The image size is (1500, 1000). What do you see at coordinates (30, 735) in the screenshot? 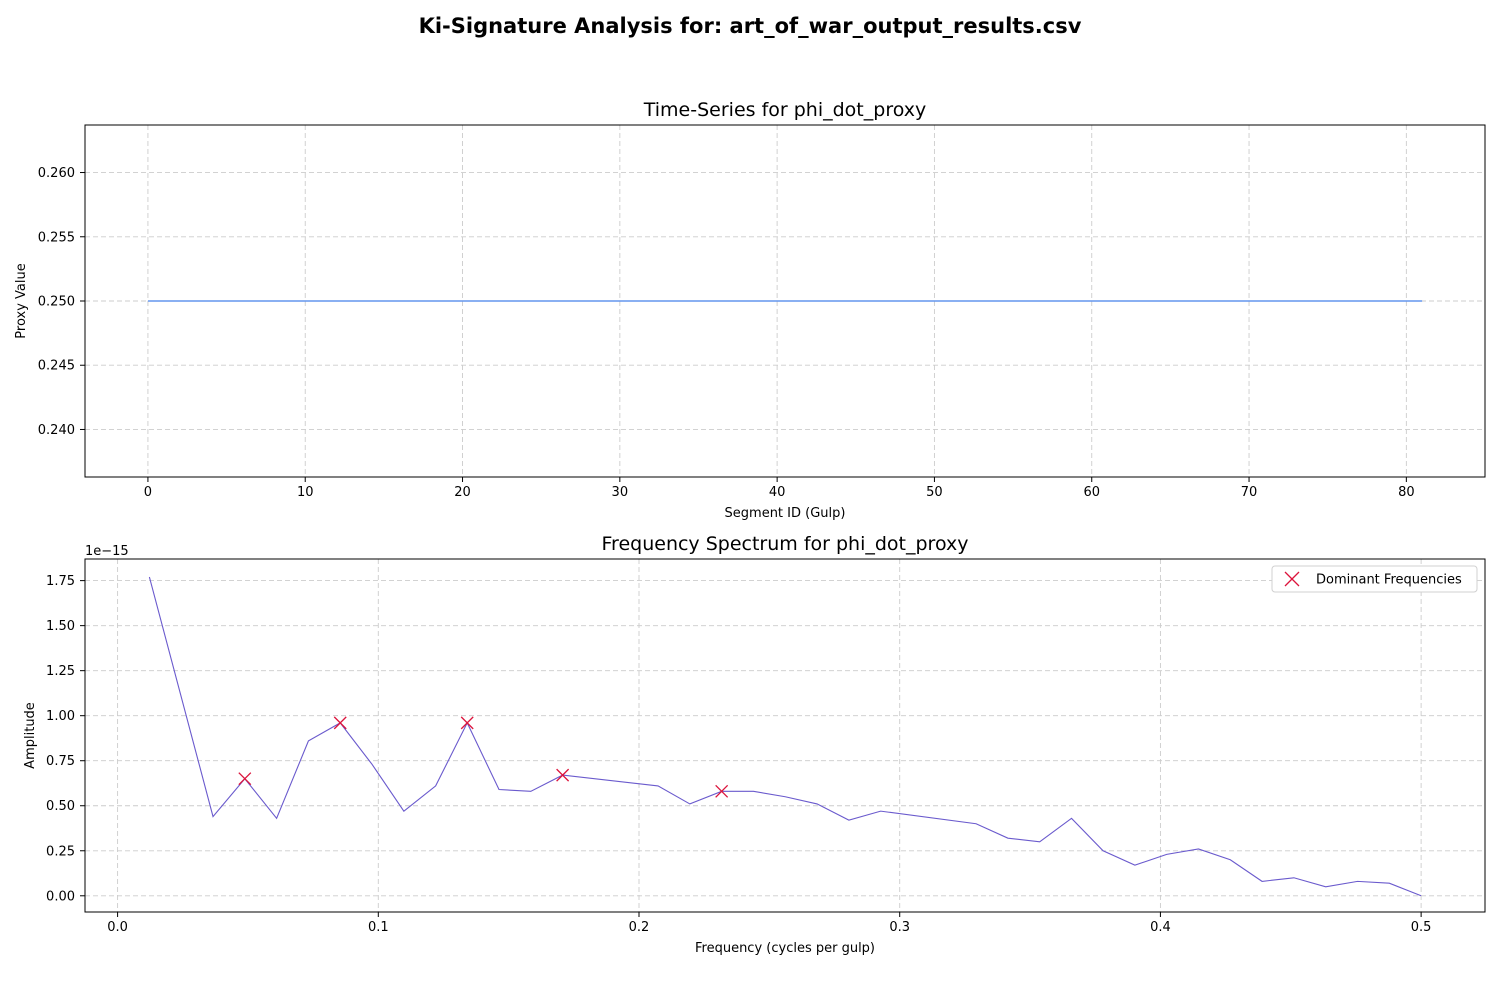
I see `chart2-y-axis-label: Amplitude` at bounding box center [30, 735].